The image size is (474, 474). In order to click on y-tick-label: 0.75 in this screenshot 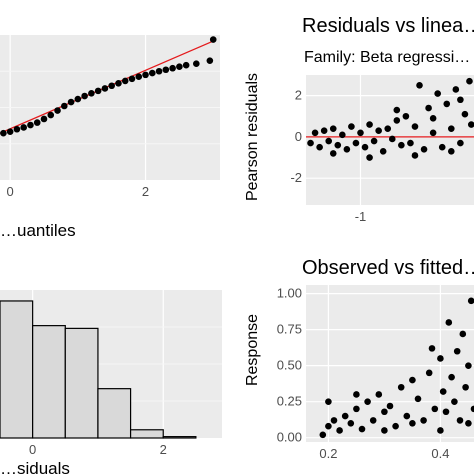, I will do `click(289, 329)`.